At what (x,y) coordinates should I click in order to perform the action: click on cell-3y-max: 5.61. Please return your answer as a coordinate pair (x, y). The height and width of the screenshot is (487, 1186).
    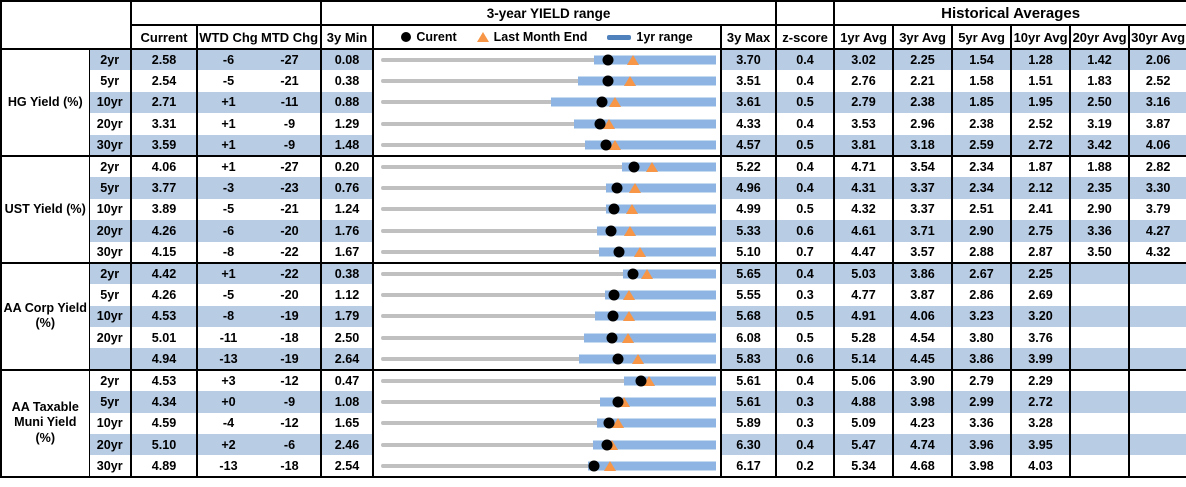
    Looking at the image, I should click on (749, 402).